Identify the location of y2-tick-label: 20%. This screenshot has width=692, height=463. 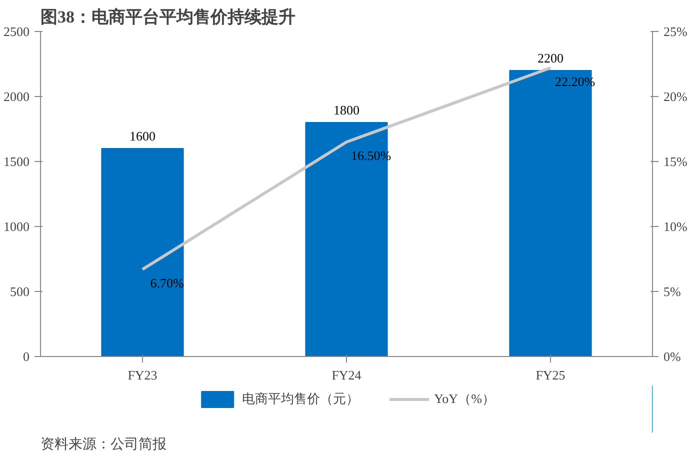
(676, 96).